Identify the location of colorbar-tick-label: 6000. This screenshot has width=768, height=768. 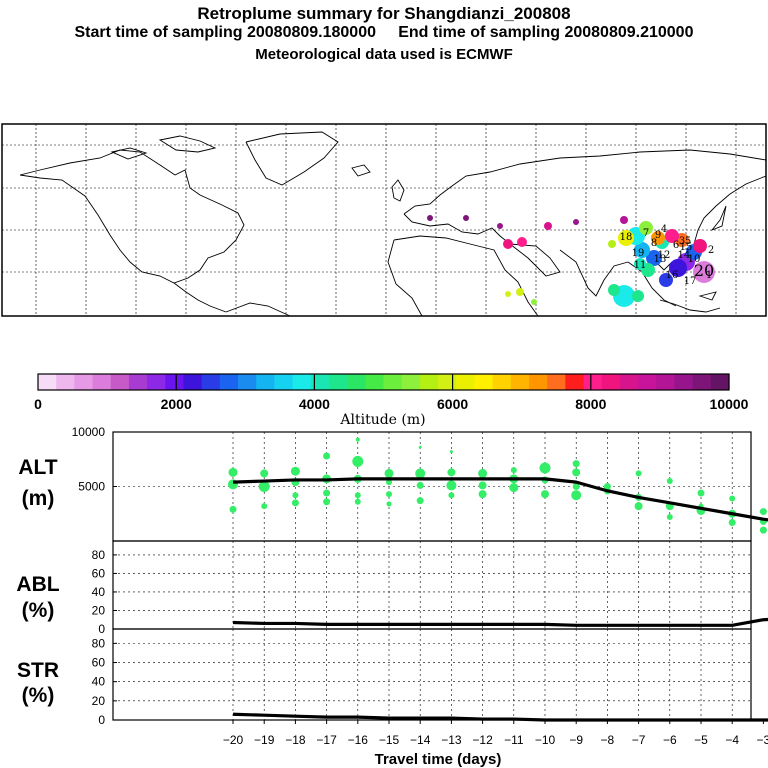
(452, 404).